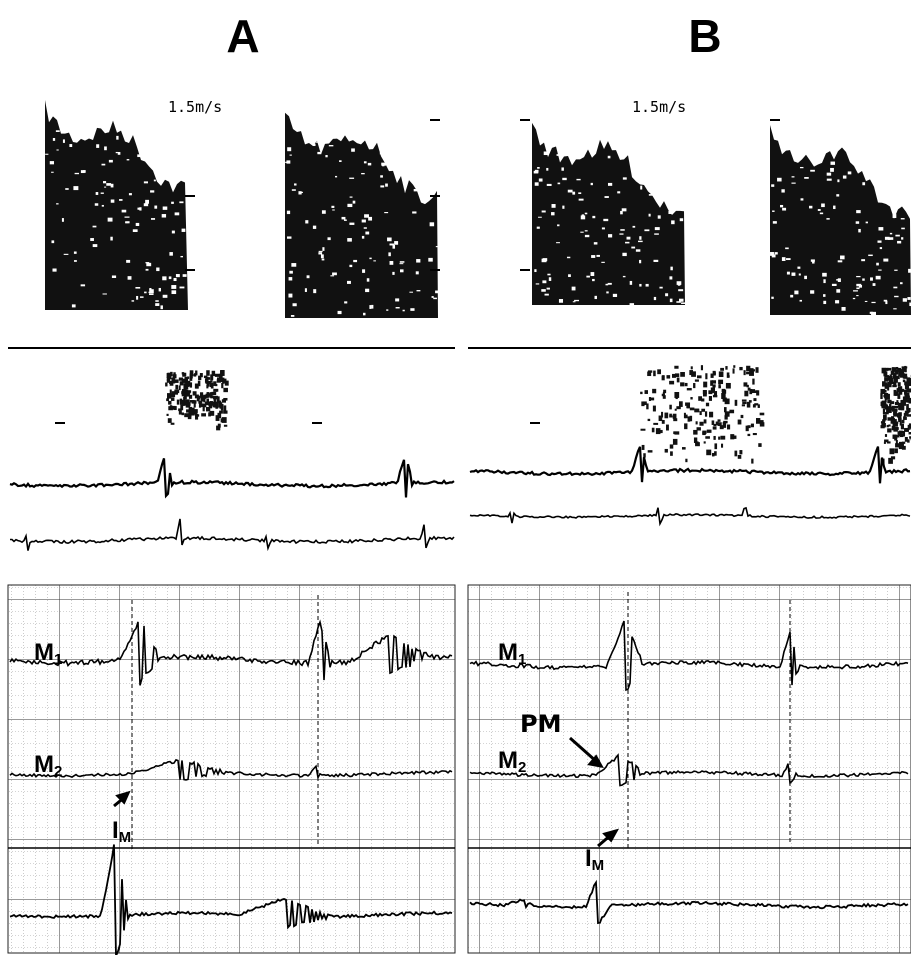 This screenshot has height=955, width=911. Describe the element at coordinates (508, 760) in the screenshot. I see `label-main: M` at that location.